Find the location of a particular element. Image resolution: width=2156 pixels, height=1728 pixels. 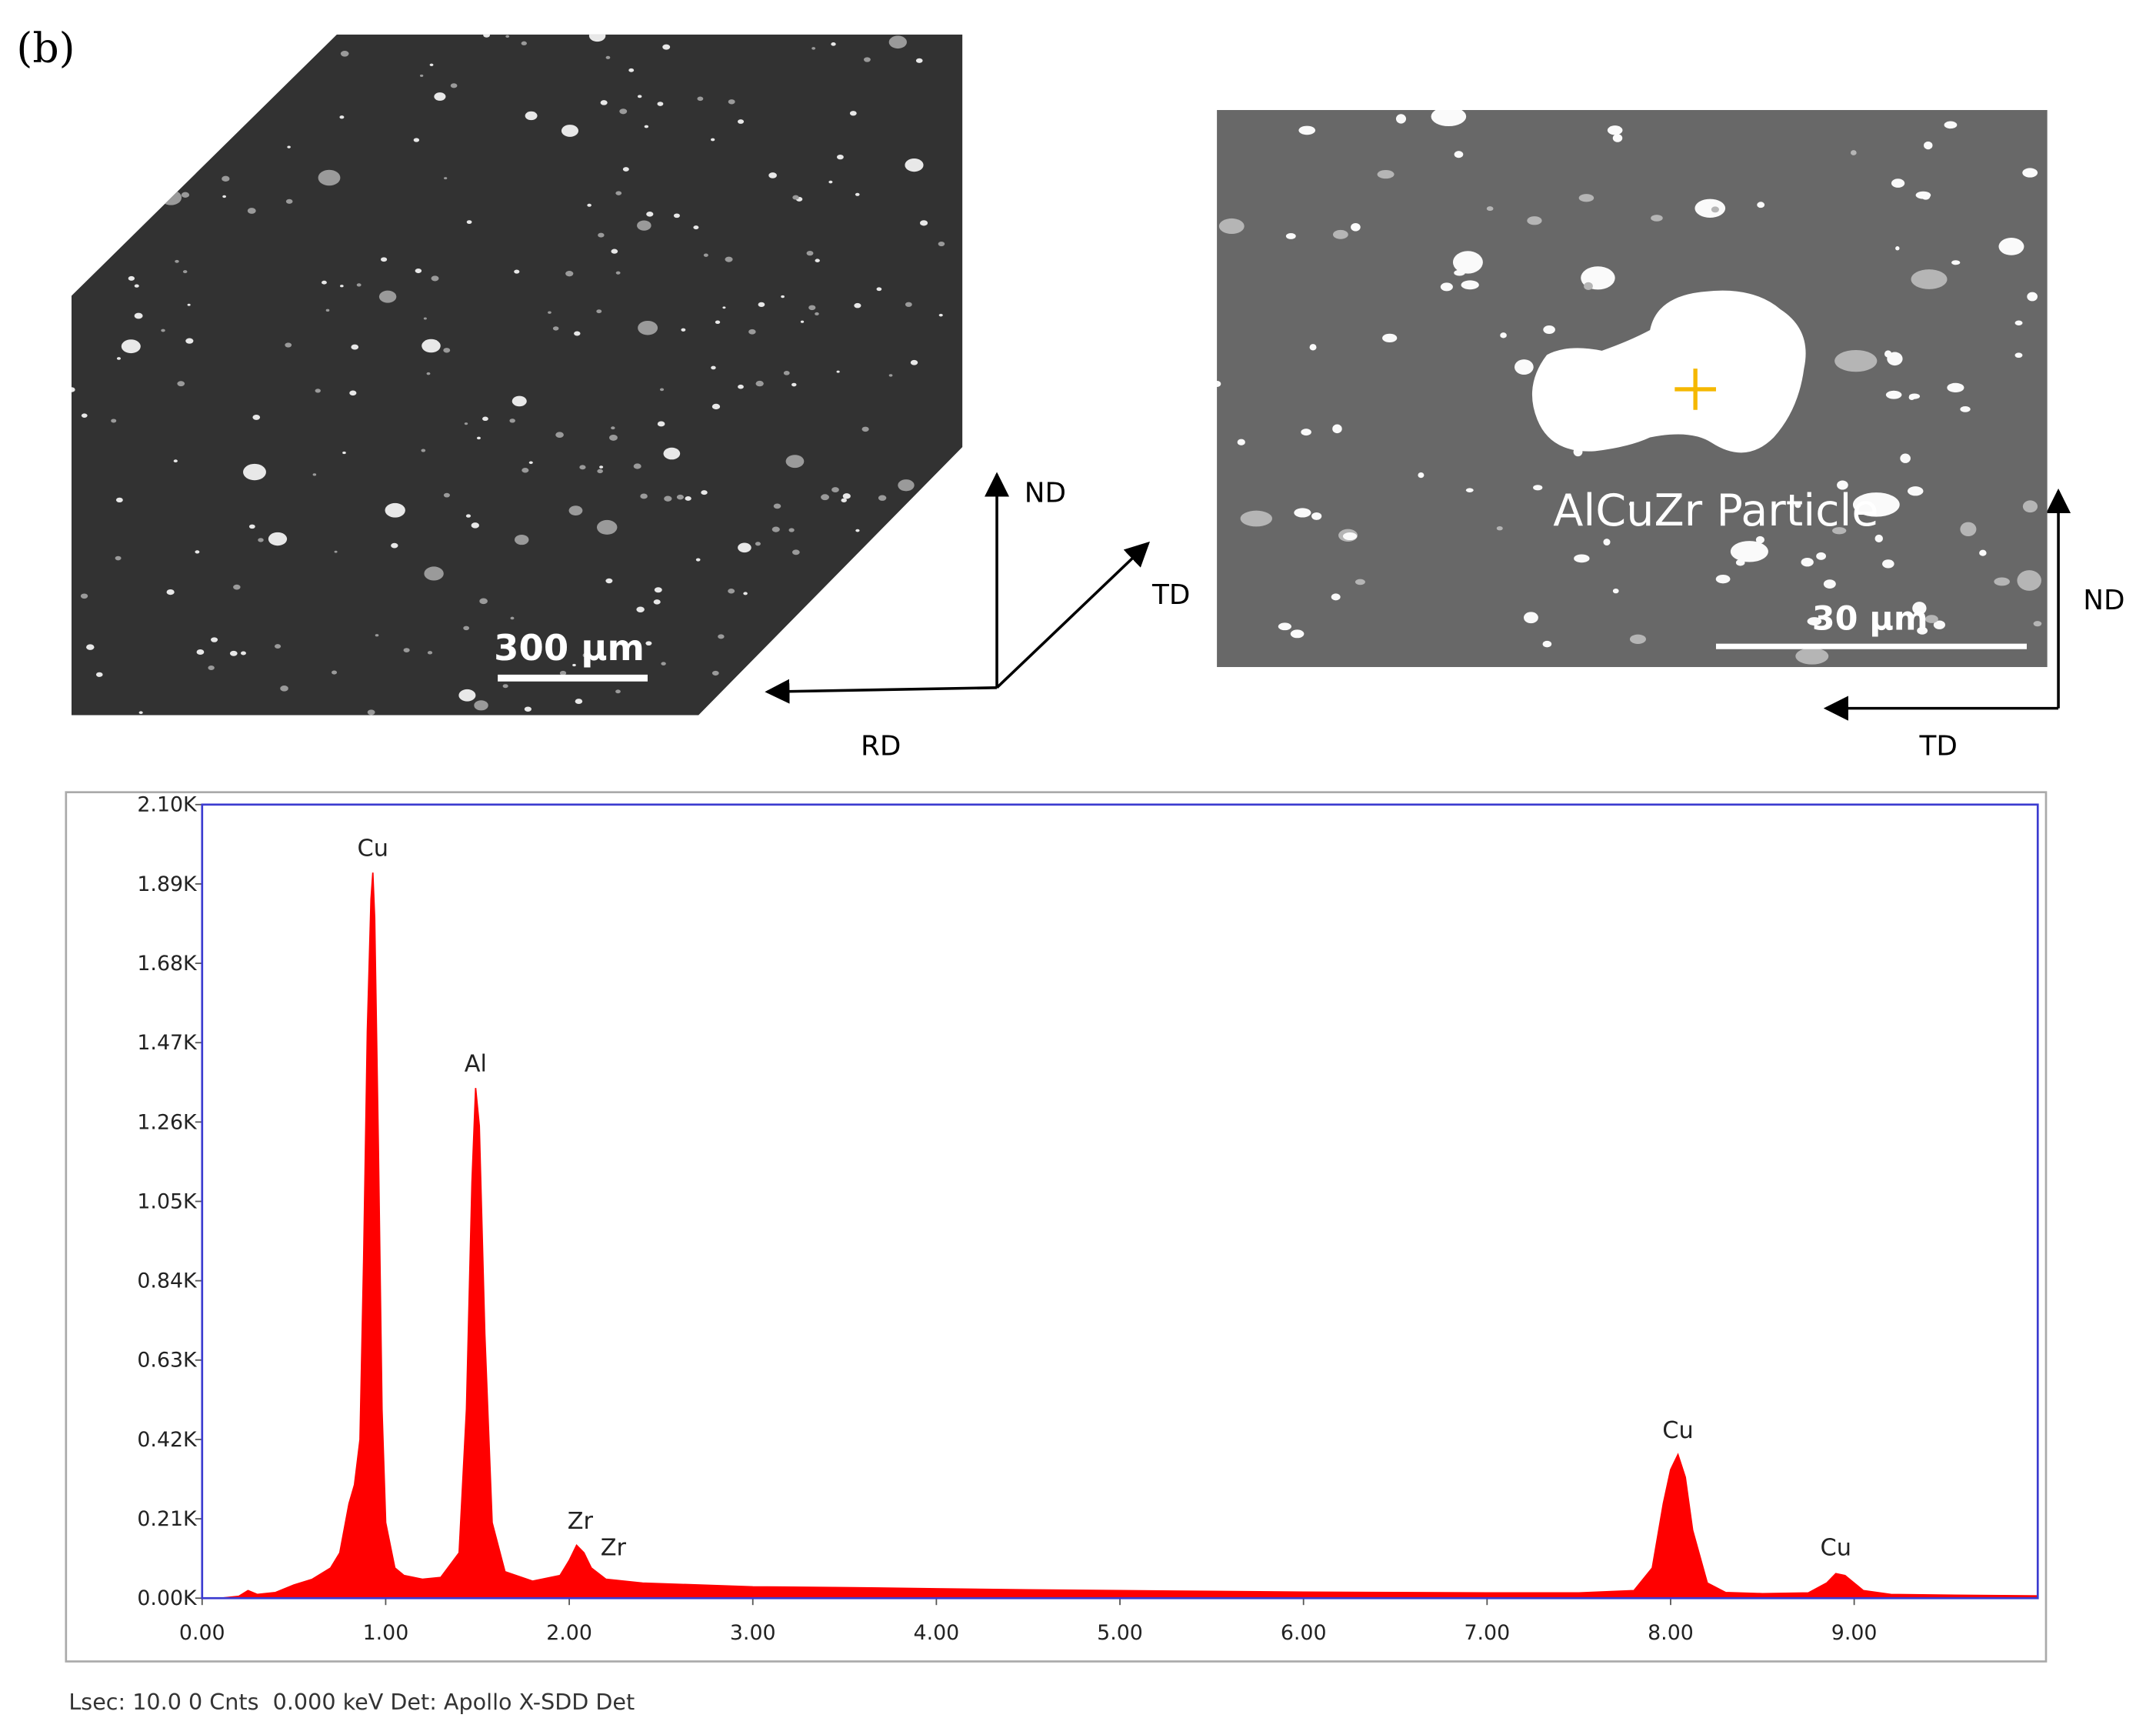

axis-label: ND is located at coordinates (2103, 600).